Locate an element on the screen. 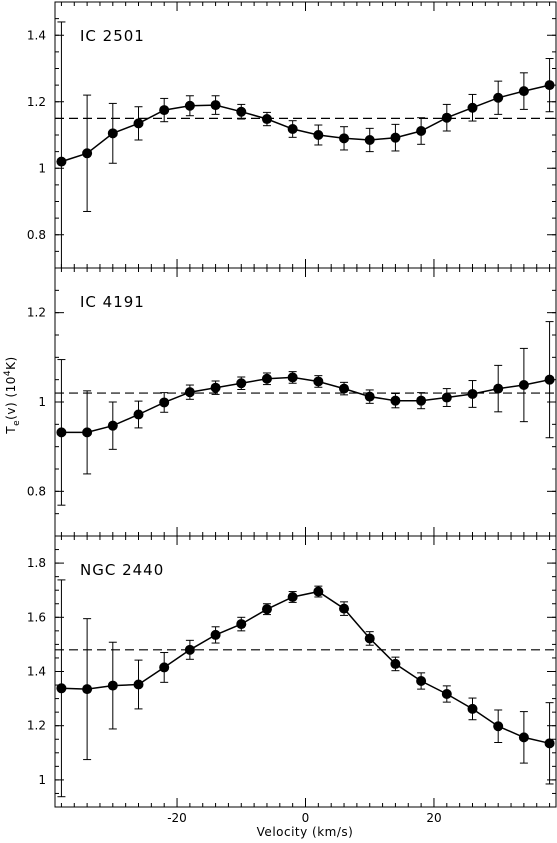 This screenshot has height=843, width=557. x-tick-label: 20 is located at coordinates (433, 818).